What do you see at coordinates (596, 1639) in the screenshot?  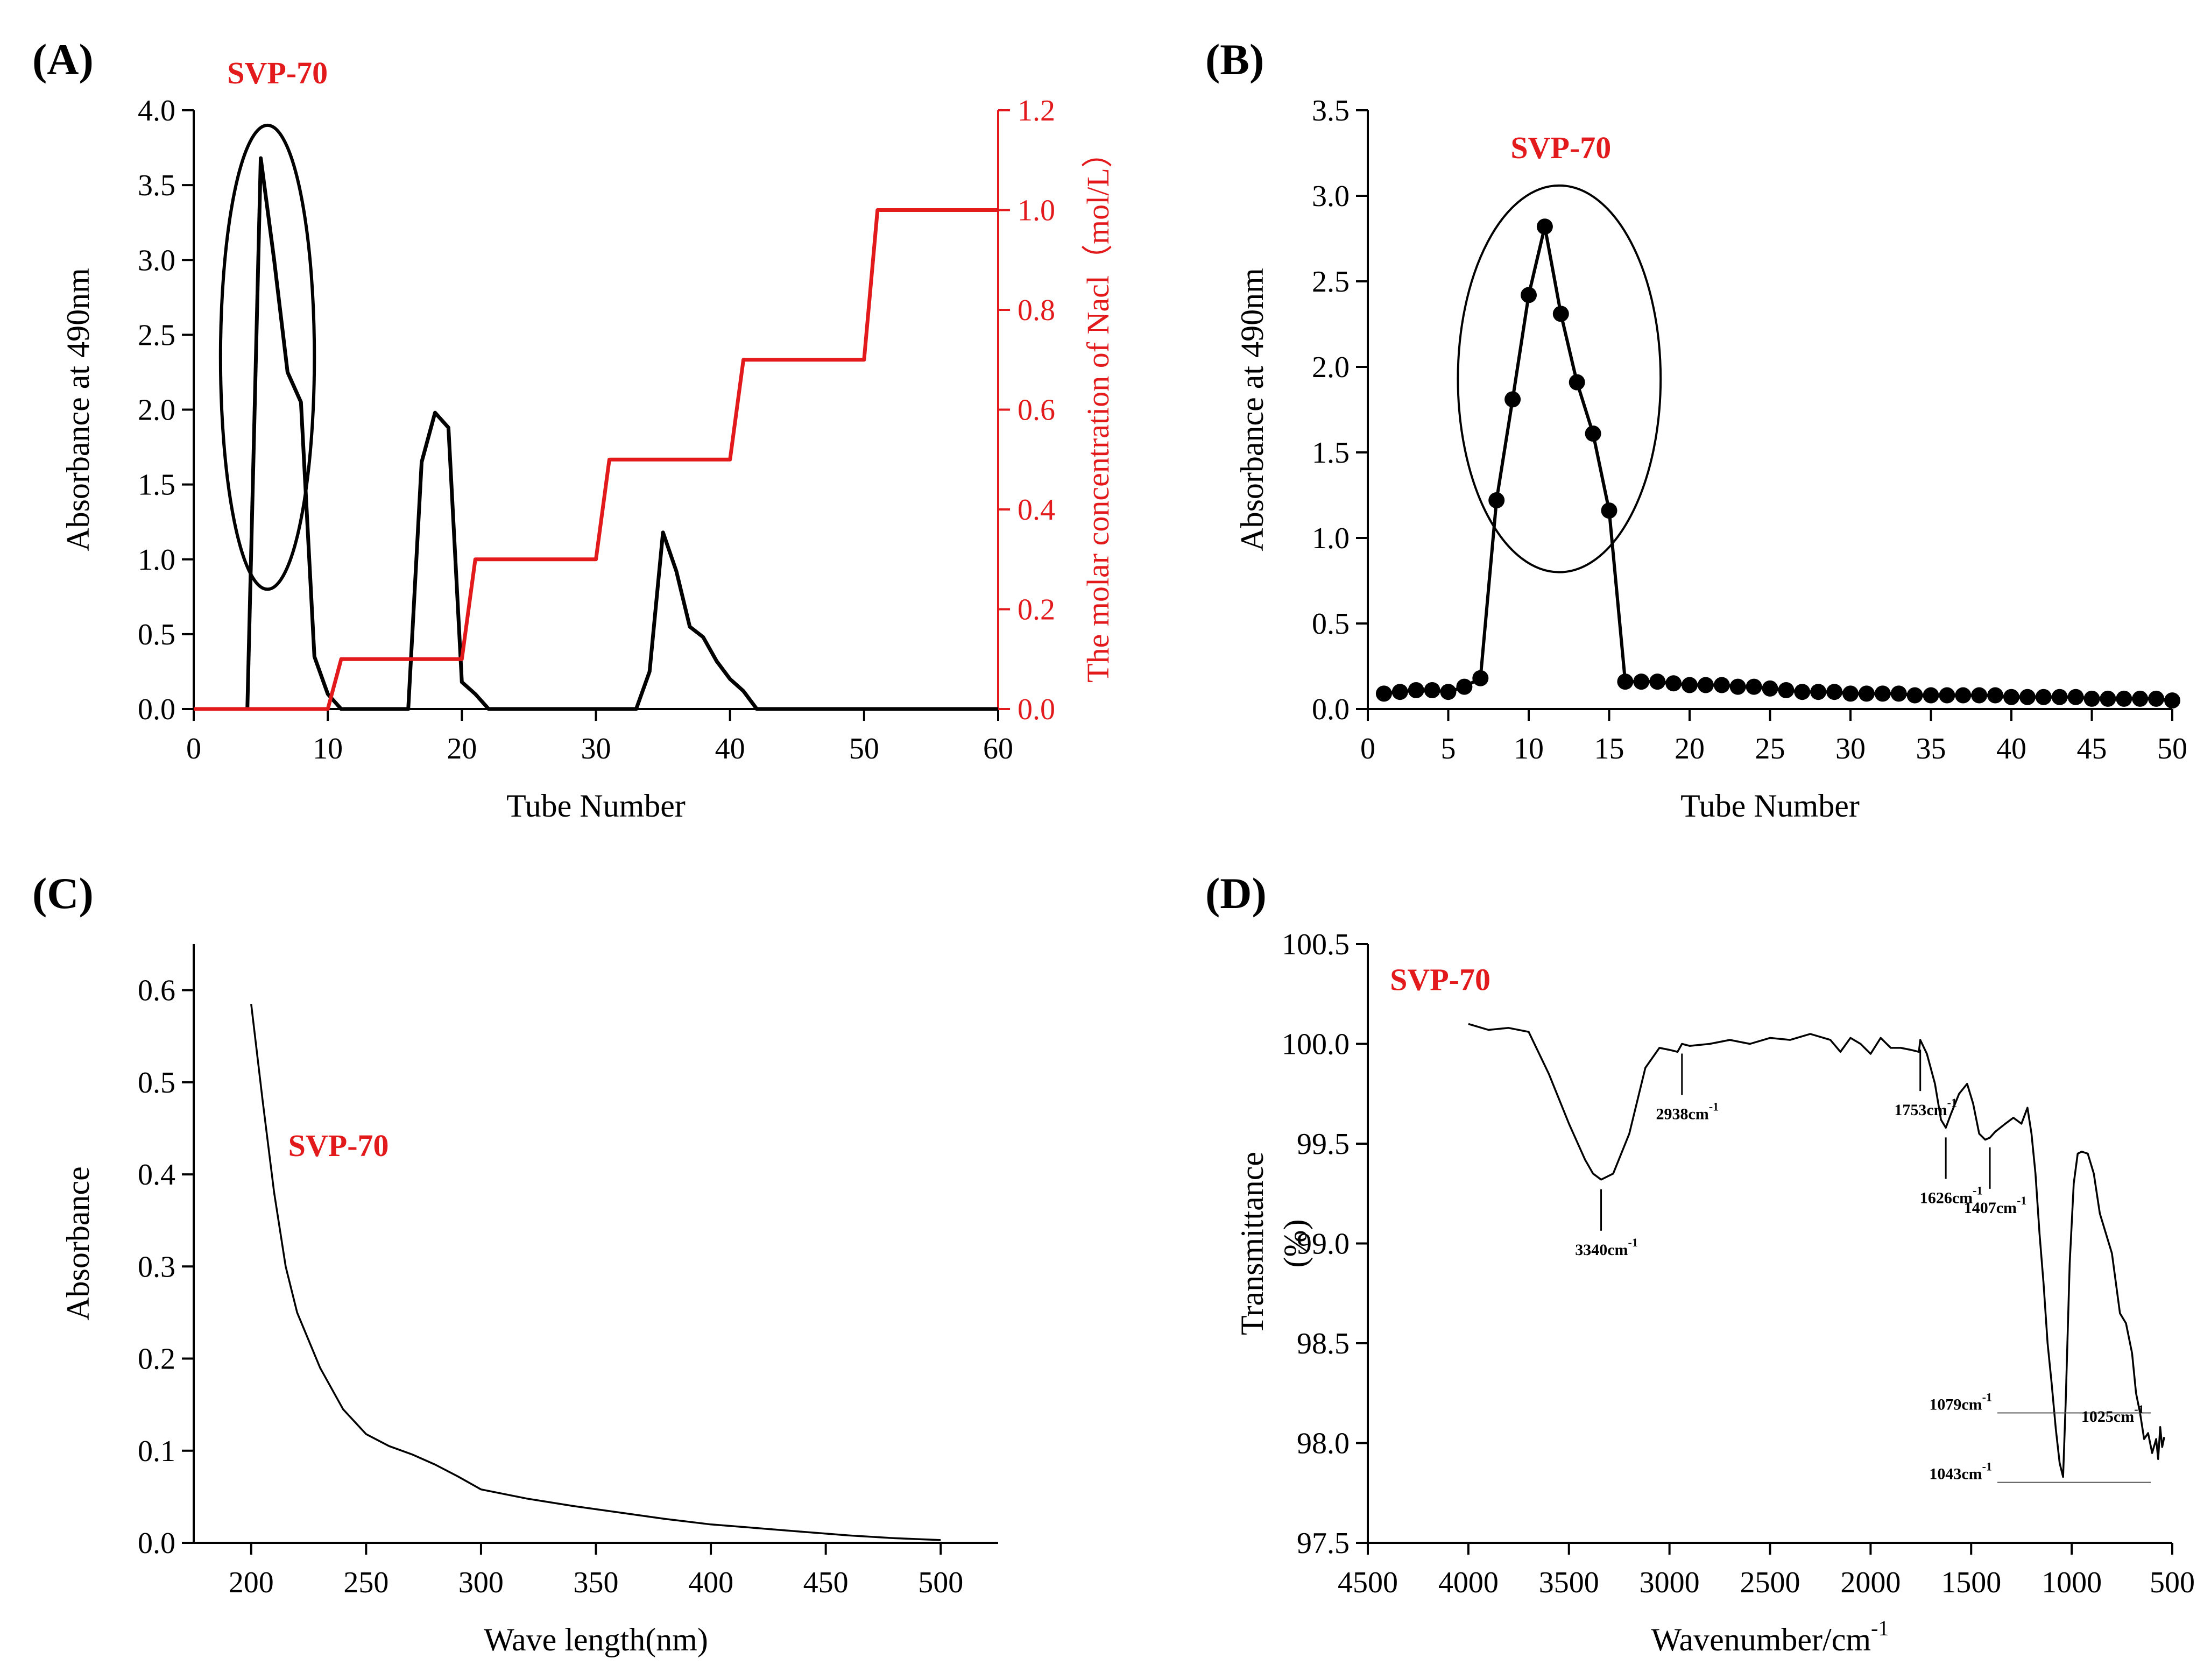 I see `x-axis-title: Wave length(nm)` at bounding box center [596, 1639].